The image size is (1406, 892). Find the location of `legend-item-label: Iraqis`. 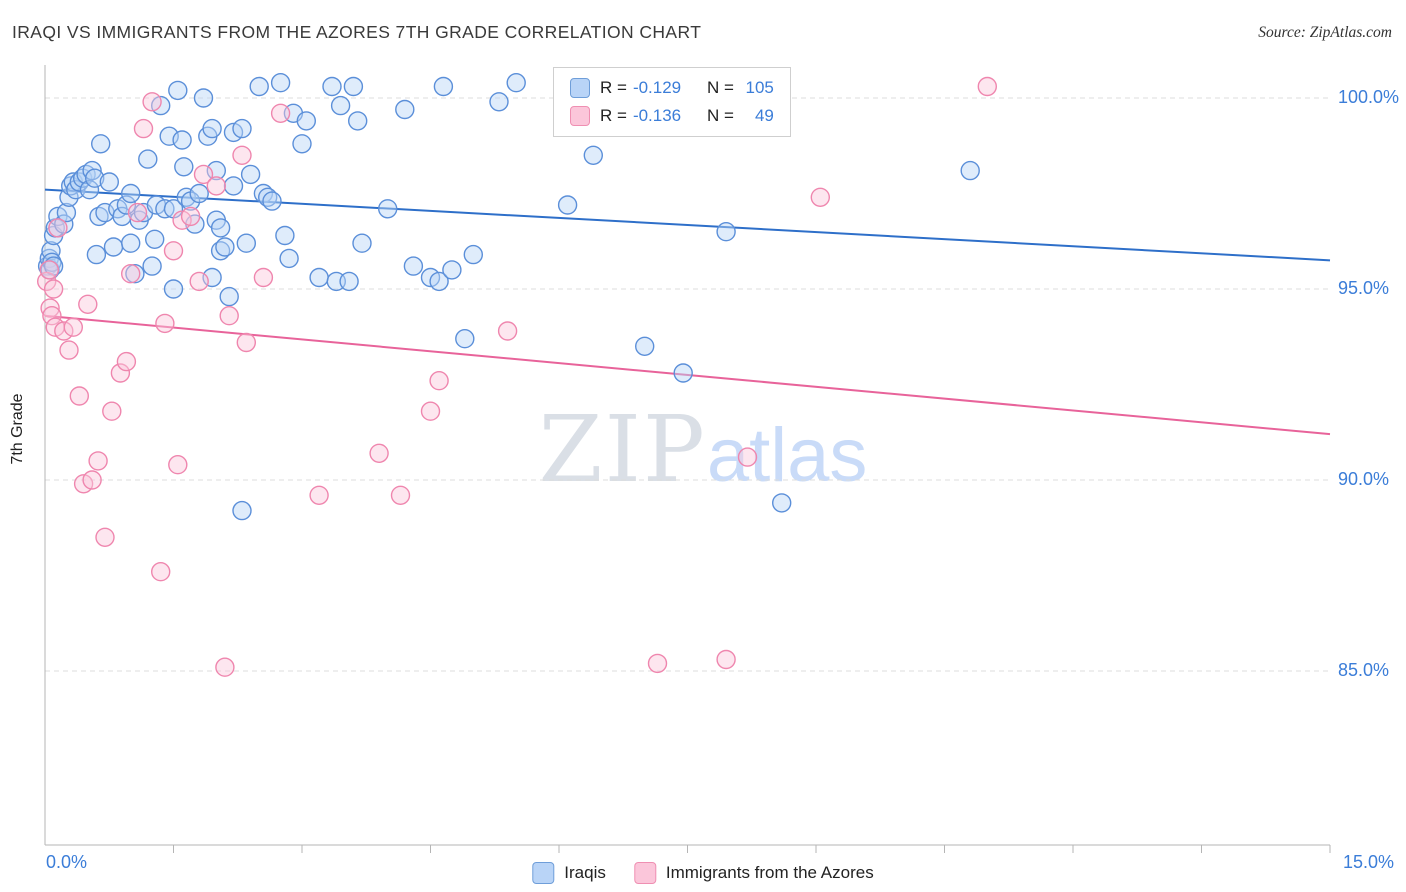

legend-item-label: Iraqis is located at coordinates (585, 872).